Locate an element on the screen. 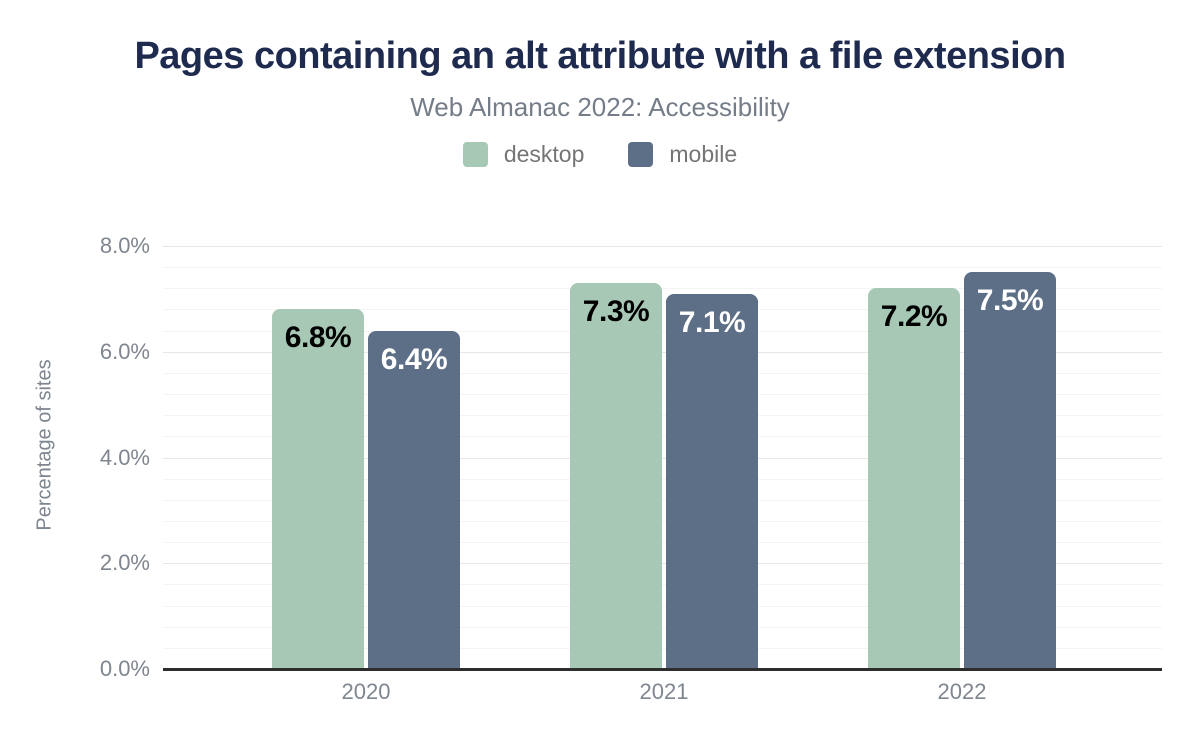 Image resolution: width=1200 pixels, height=742 pixels. bar-mobile-2021: 7.1% is located at coordinates (712, 481).